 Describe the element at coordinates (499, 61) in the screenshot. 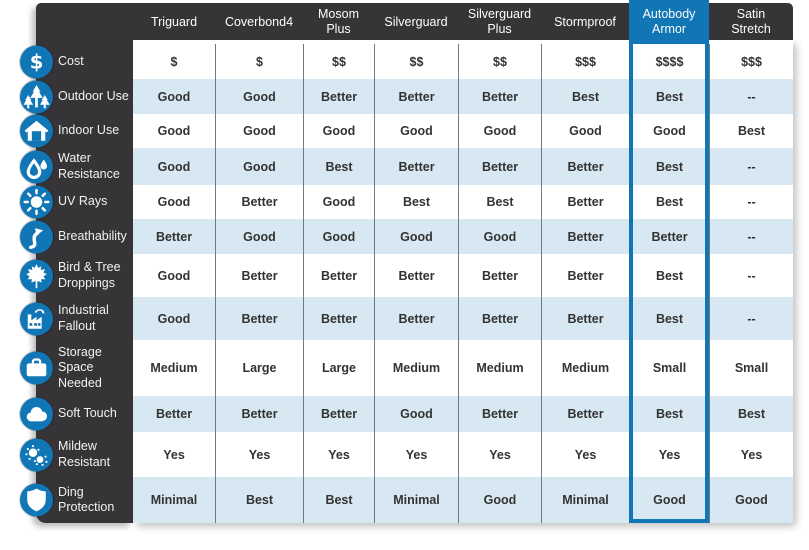

I see `cell-cost-silverguard-plus: $$` at that location.